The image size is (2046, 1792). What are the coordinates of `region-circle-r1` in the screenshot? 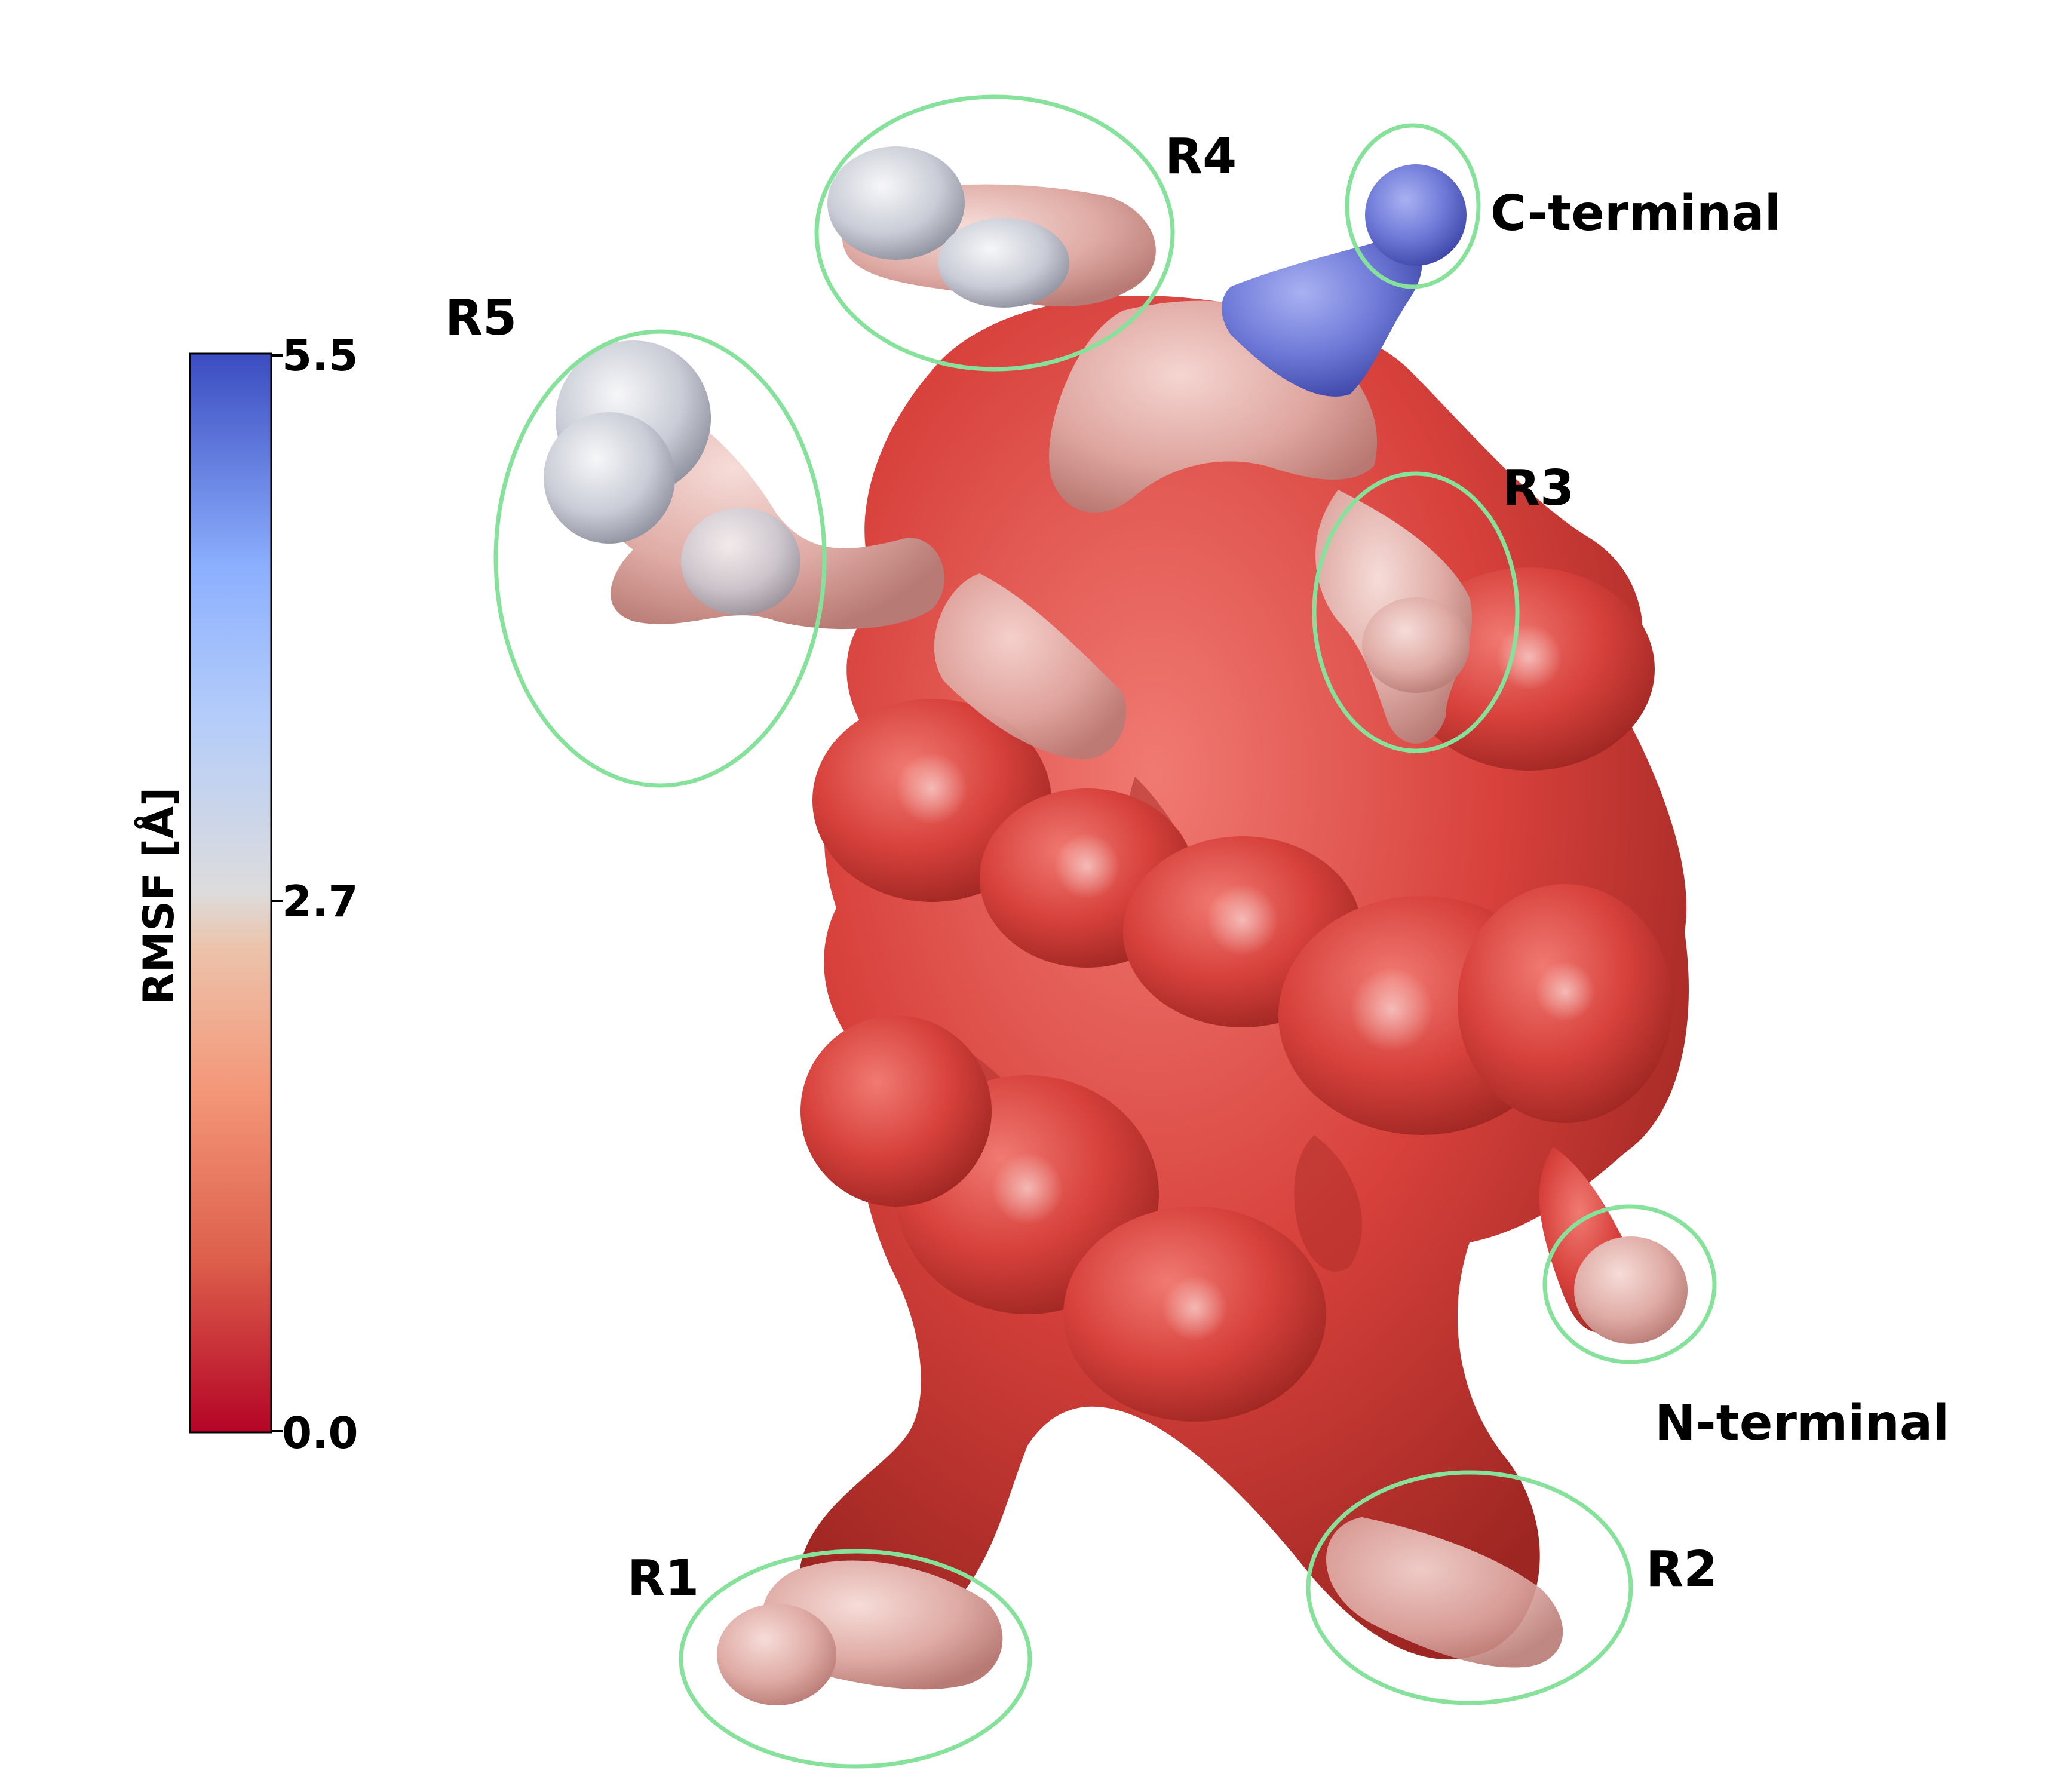 It's located at (855, 1659).